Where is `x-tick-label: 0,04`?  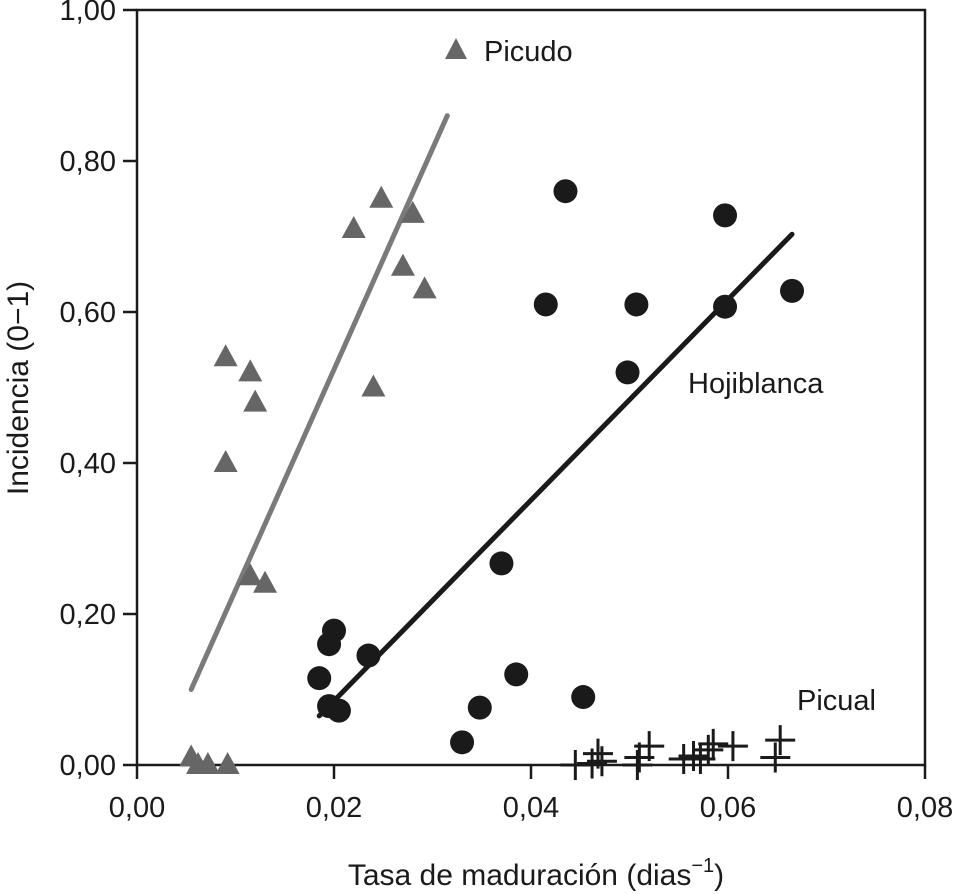 x-tick-label: 0,04 is located at coordinates (531, 808).